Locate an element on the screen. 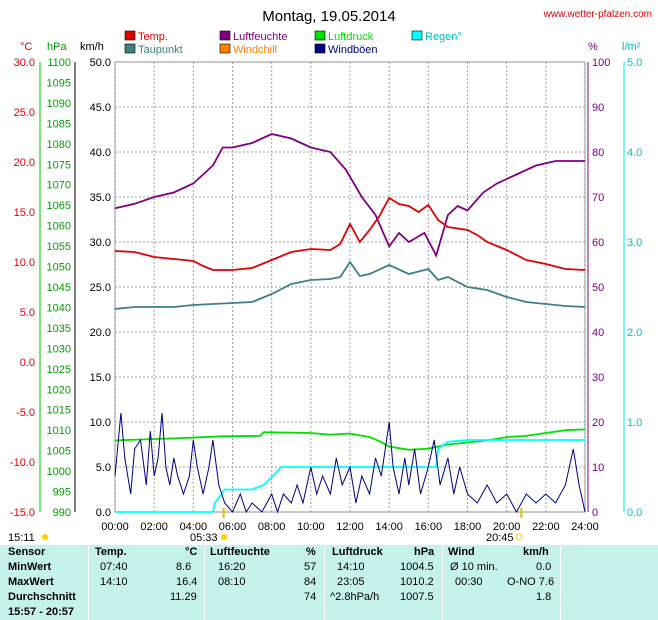 This screenshot has height=620, width=658. cell: 16:20 is located at coordinates (232, 567).